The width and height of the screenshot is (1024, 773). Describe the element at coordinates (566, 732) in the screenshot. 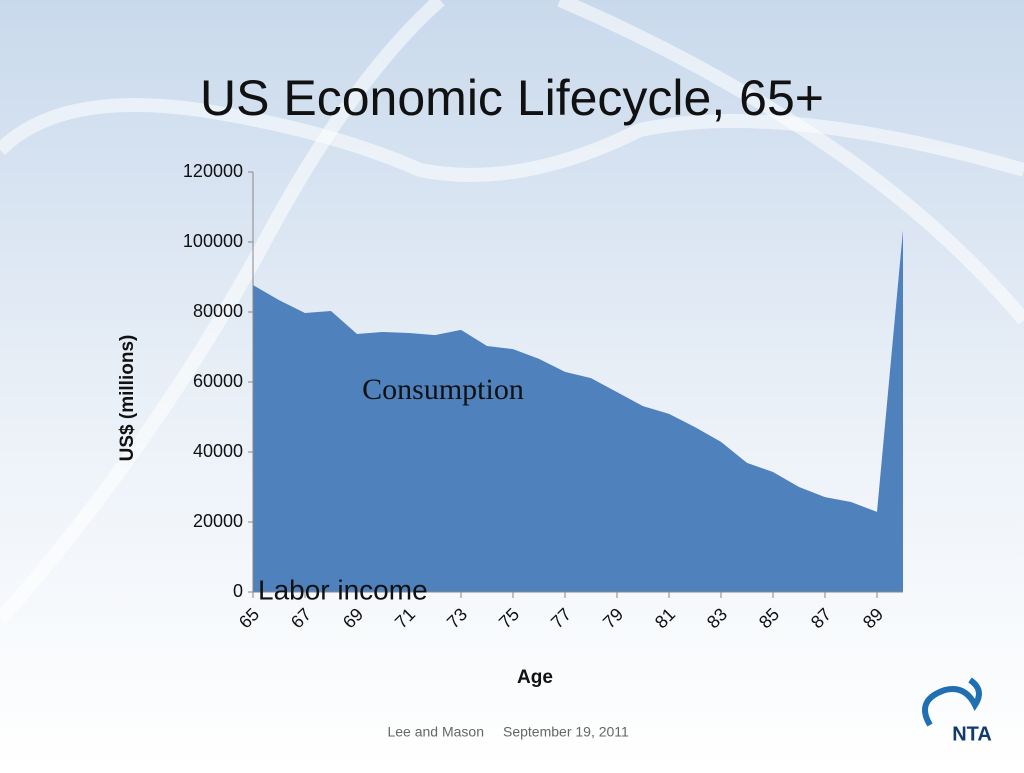

I see `footer-date: September 19, 2011` at that location.